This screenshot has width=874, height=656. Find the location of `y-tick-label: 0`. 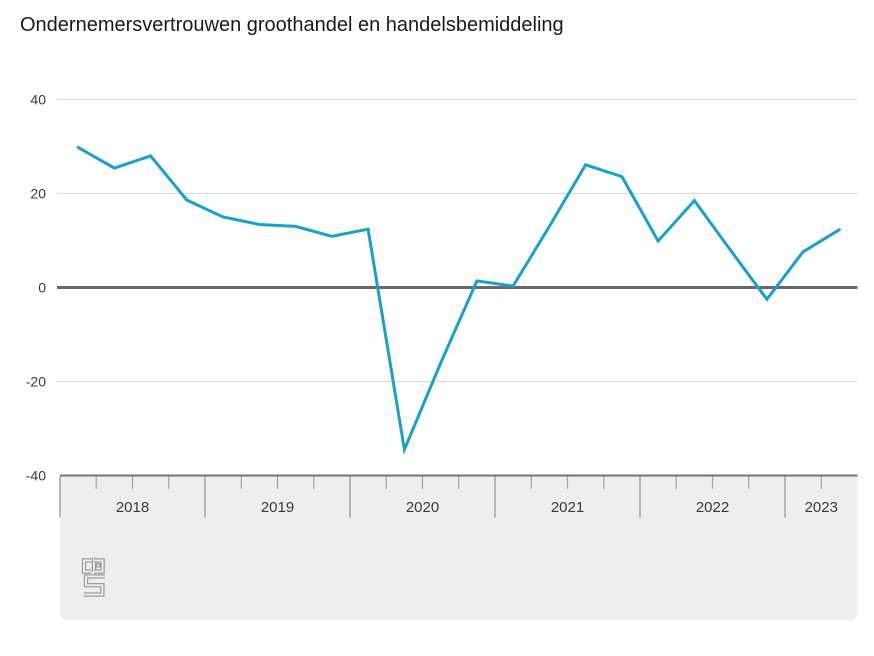

y-tick-label: 0 is located at coordinates (42, 288).